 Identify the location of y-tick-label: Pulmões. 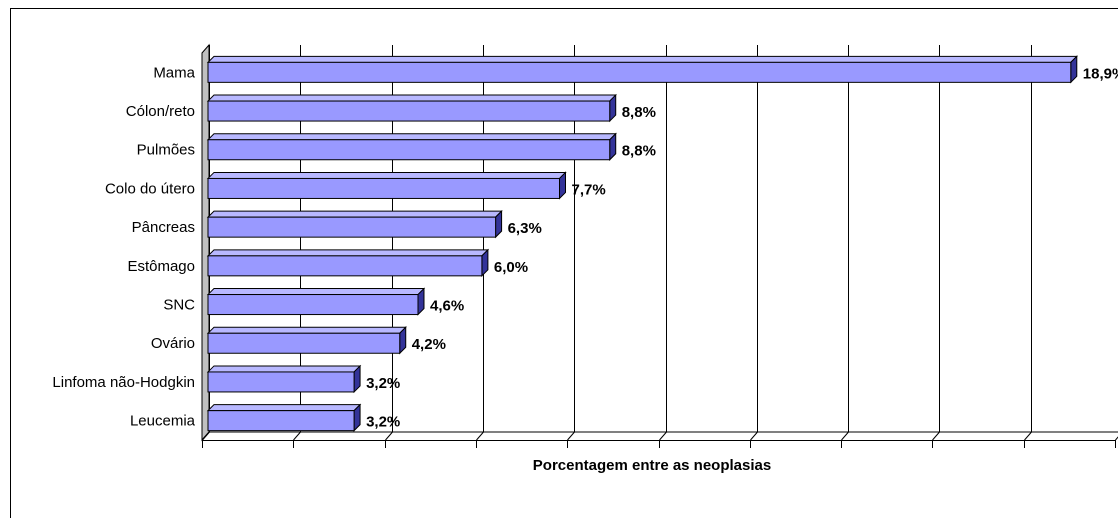
(166, 150).